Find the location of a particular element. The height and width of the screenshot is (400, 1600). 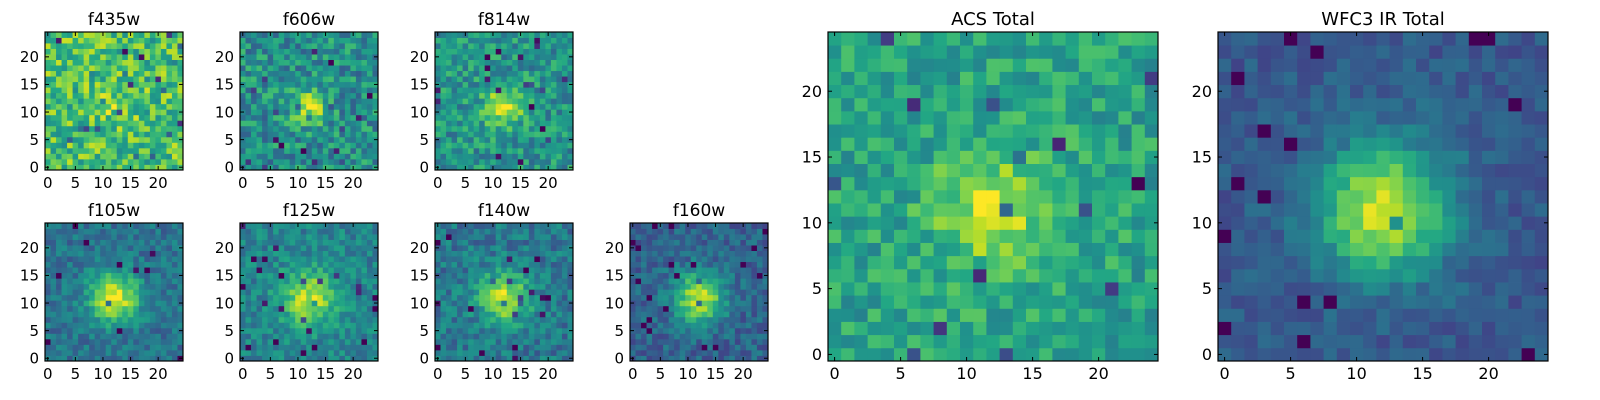

x-tick-label: 15 is located at coordinates (130, 183).